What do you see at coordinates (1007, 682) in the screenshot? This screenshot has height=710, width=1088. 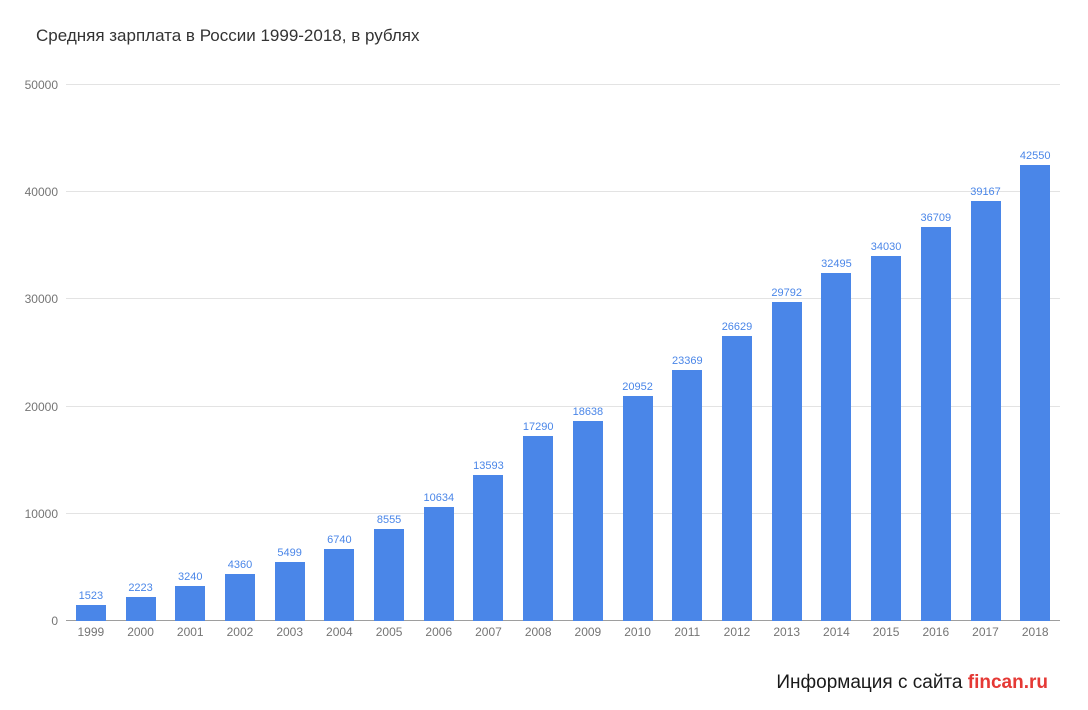 I see `footer-brand-link: fincan.ru` at bounding box center [1007, 682].